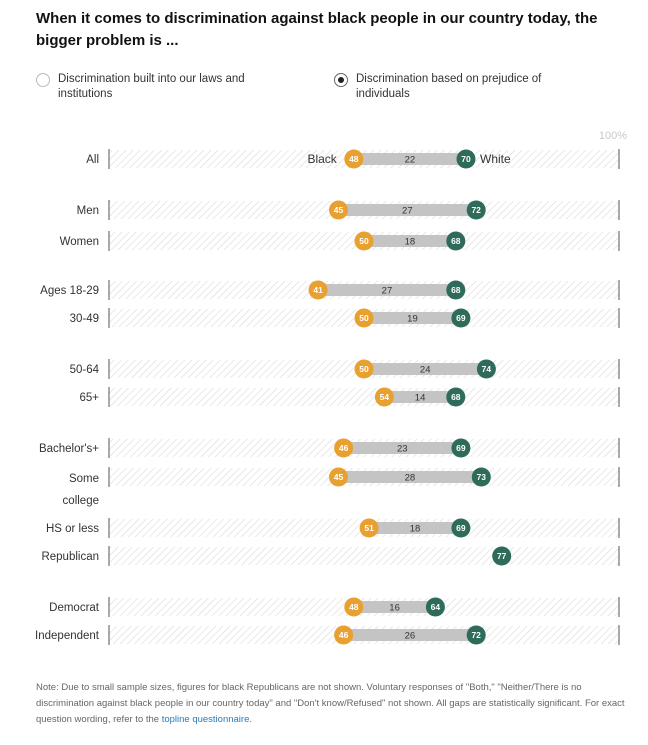  I want to click on row-label-democrat: Democrat, so click(74, 608).